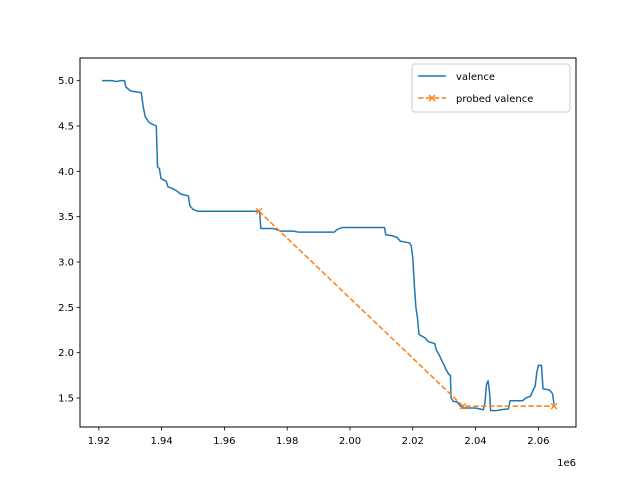 The height and width of the screenshot is (480, 640). I want to click on legend: valence probed valence, so click(491, 88).